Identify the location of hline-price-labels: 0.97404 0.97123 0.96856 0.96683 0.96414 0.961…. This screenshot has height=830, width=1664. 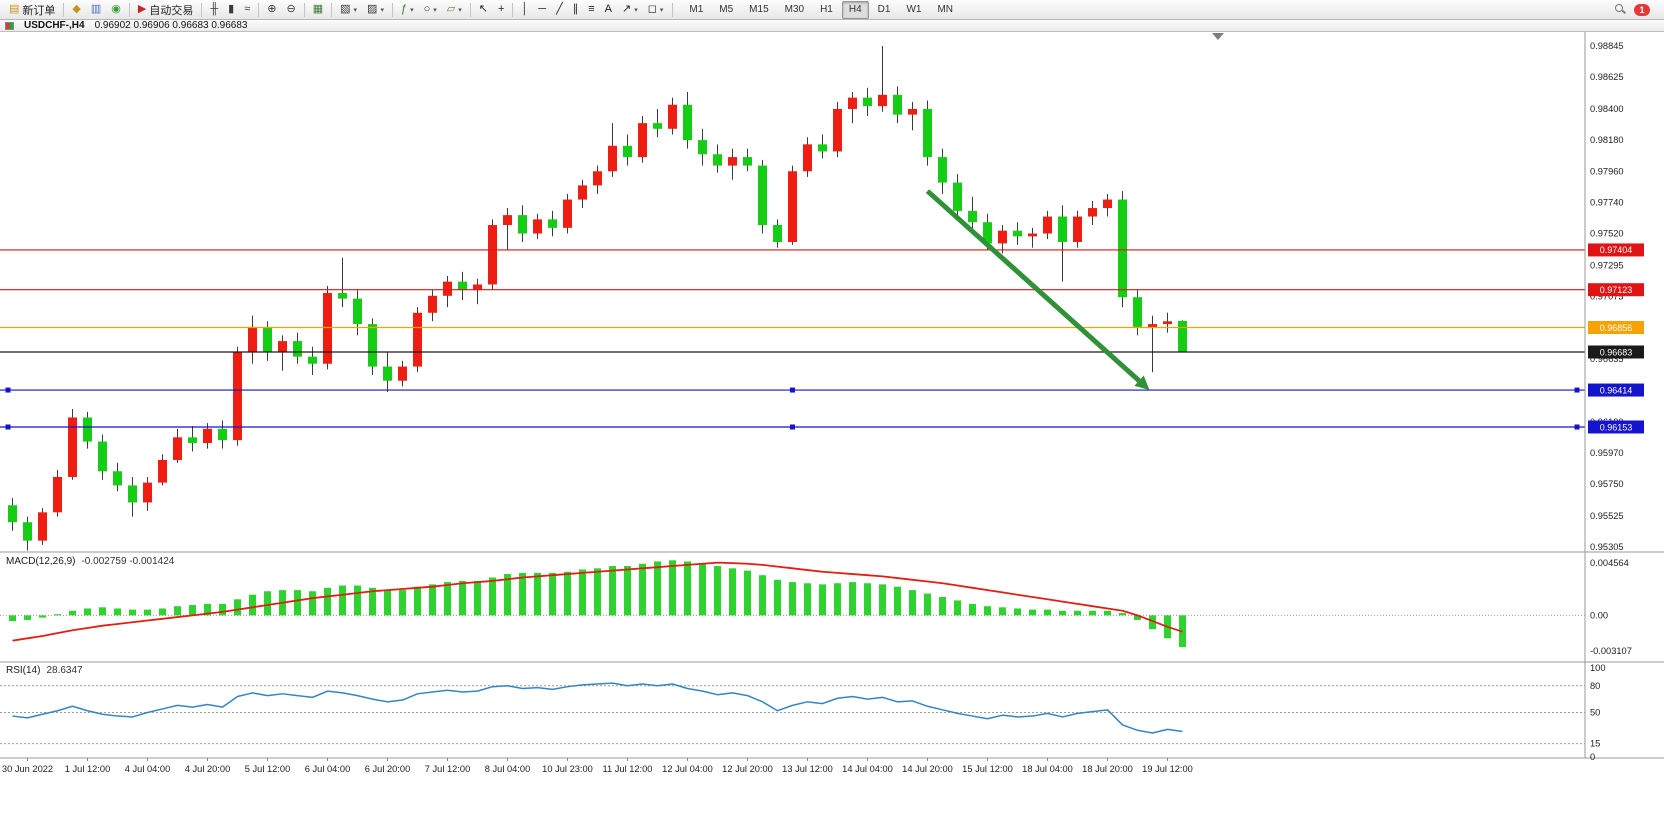
(1616, 338).